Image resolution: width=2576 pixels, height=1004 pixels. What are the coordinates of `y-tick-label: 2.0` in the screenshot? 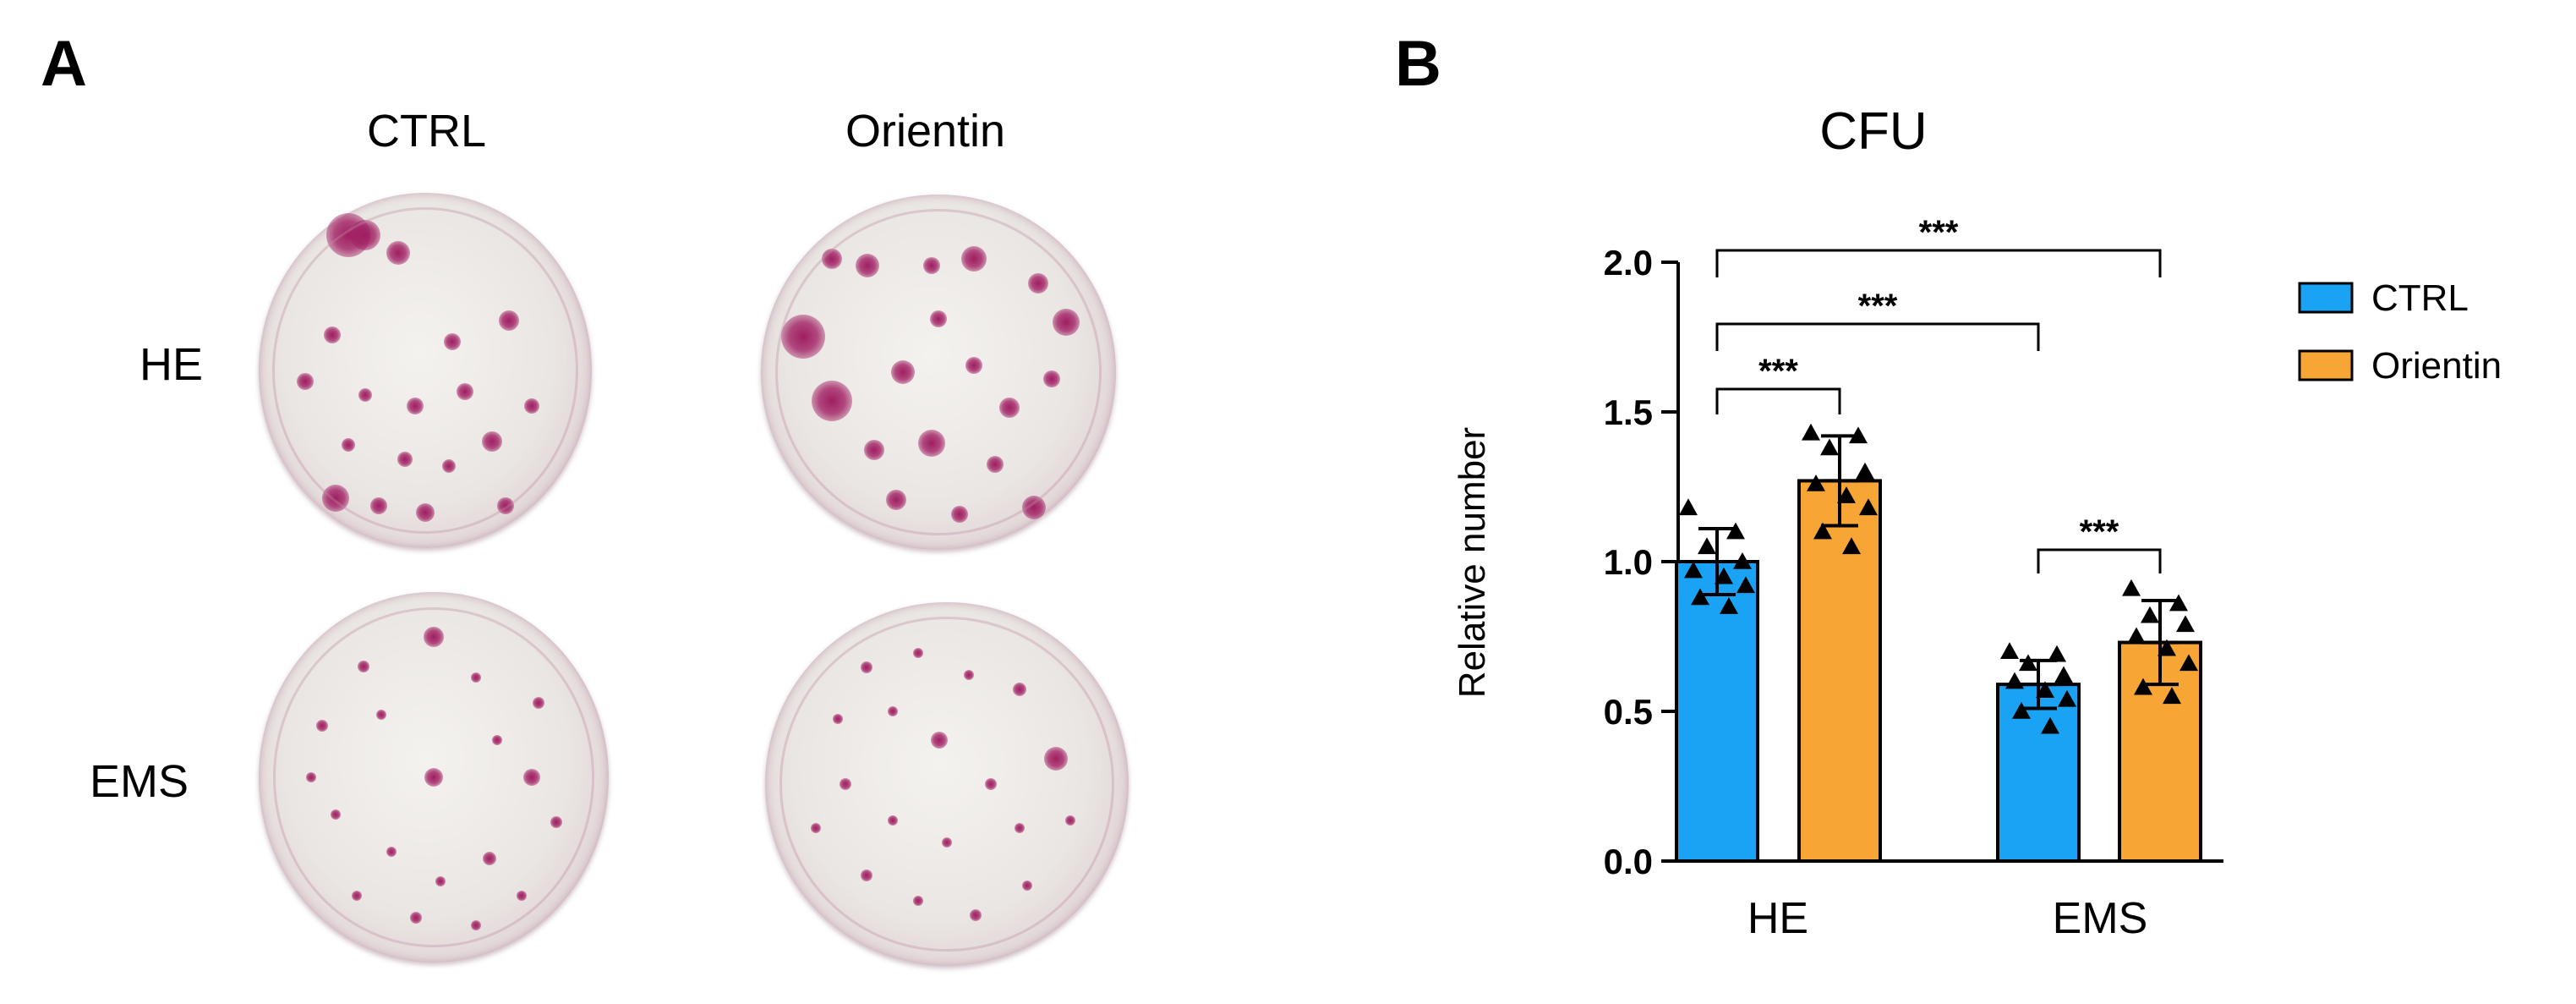 It's located at (1628, 263).